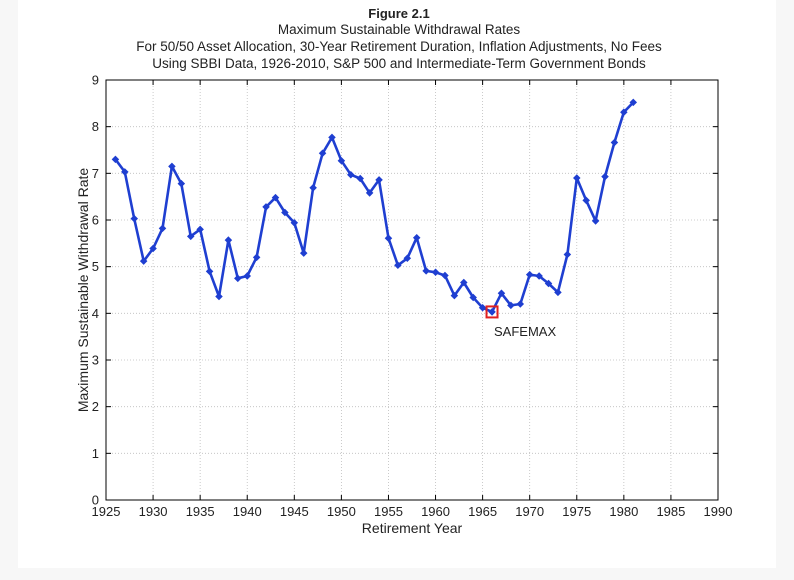 The height and width of the screenshot is (580, 794). Describe the element at coordinates (529, 511) in the screenshot. I see `x-tick-label: 1970` at that location.